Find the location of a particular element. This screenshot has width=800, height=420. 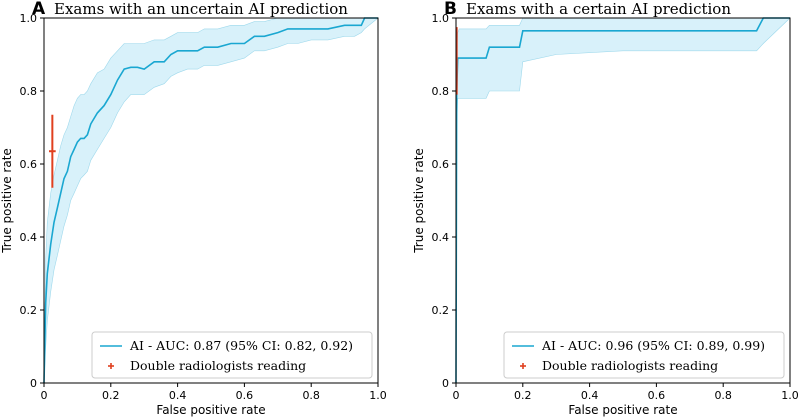

panel-b-title: Exams with a certain AI prediction is located at coordinates (598, 9).